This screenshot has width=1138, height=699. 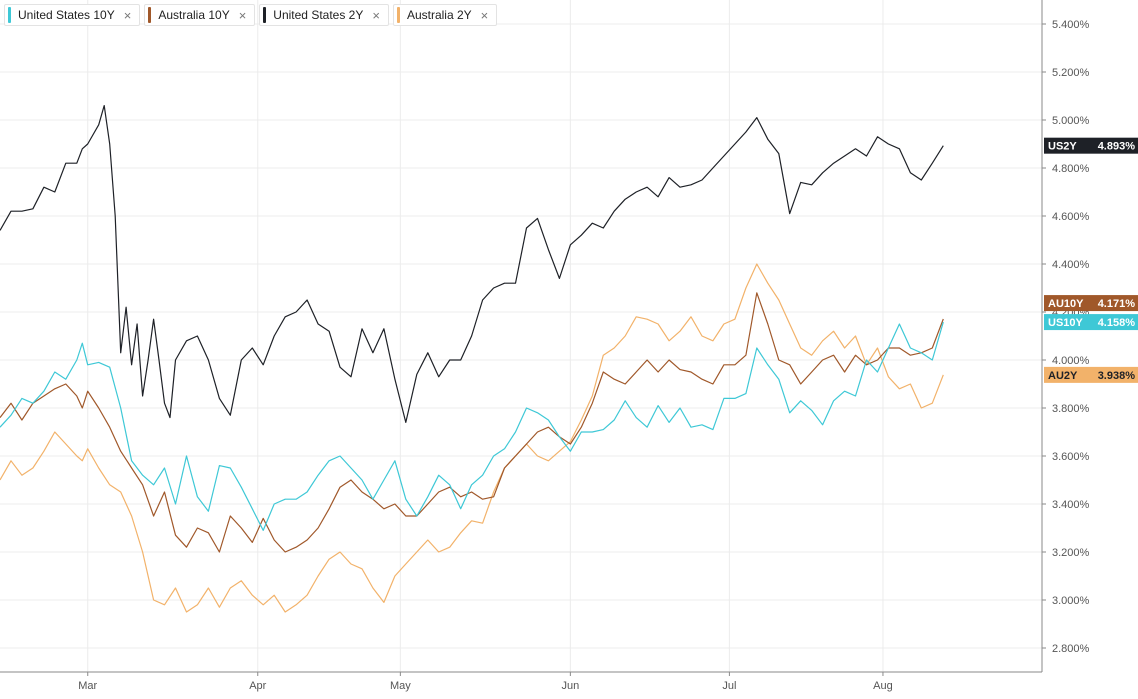 What do you see at coordinates (1071, 217) in the screenshot?
I see `y-tick-label: 4.600%` at bounding box center [1071, 217].